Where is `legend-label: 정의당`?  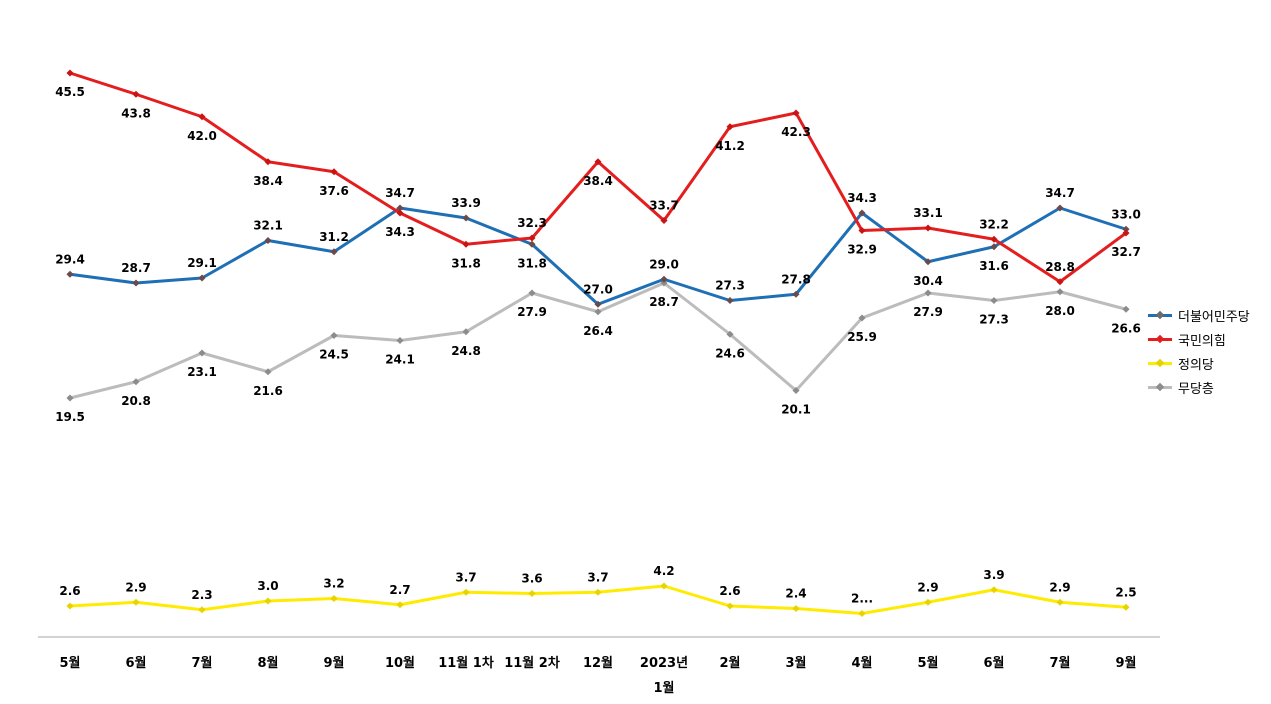
legend-label: 정의당 is located at coordinates (1196, 365).